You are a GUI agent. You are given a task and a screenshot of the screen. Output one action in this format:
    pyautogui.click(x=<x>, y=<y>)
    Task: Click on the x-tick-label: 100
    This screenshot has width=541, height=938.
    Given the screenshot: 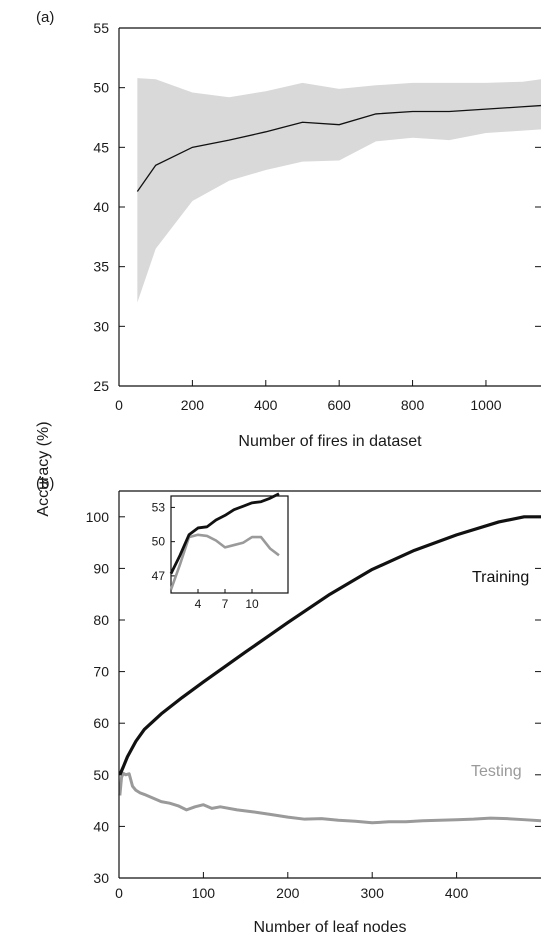 What is the action you would take?
    pyautogui.click(x=204, y=893)
    